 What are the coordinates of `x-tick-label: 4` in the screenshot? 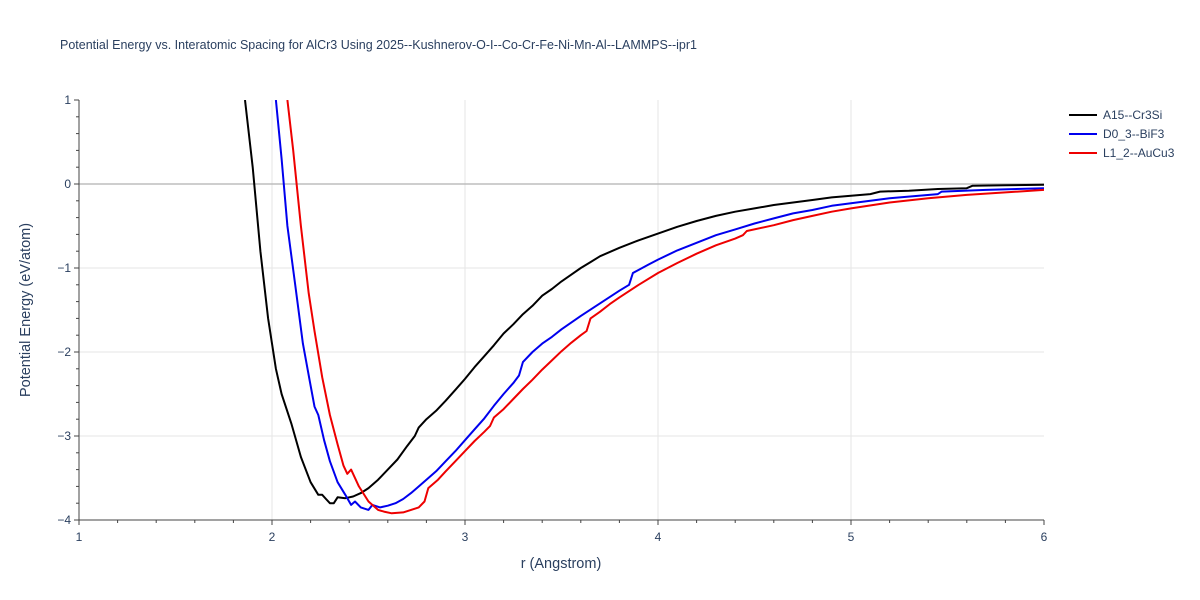 It's located at (658, 537).